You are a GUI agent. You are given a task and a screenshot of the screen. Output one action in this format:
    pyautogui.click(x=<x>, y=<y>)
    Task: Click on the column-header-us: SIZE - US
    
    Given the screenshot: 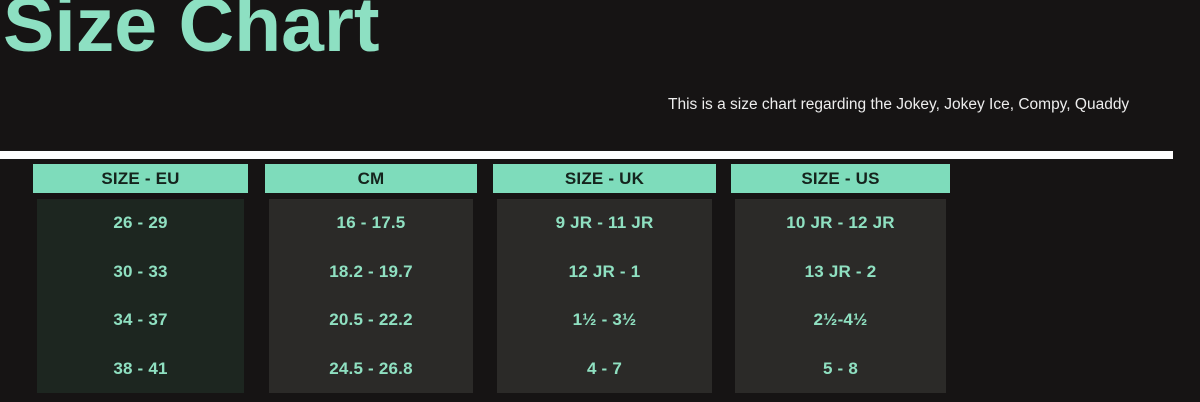 What is the action you would take?
    pyautogui.click(x=840, y=178)
    